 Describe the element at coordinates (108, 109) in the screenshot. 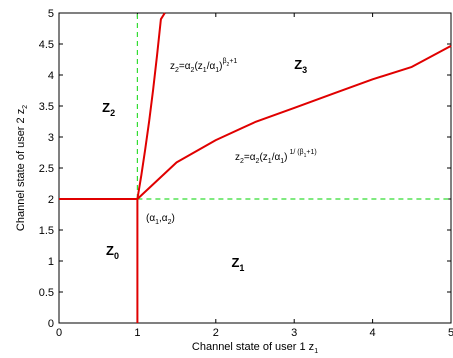

I see `region-label-z2: Z2` at that location.